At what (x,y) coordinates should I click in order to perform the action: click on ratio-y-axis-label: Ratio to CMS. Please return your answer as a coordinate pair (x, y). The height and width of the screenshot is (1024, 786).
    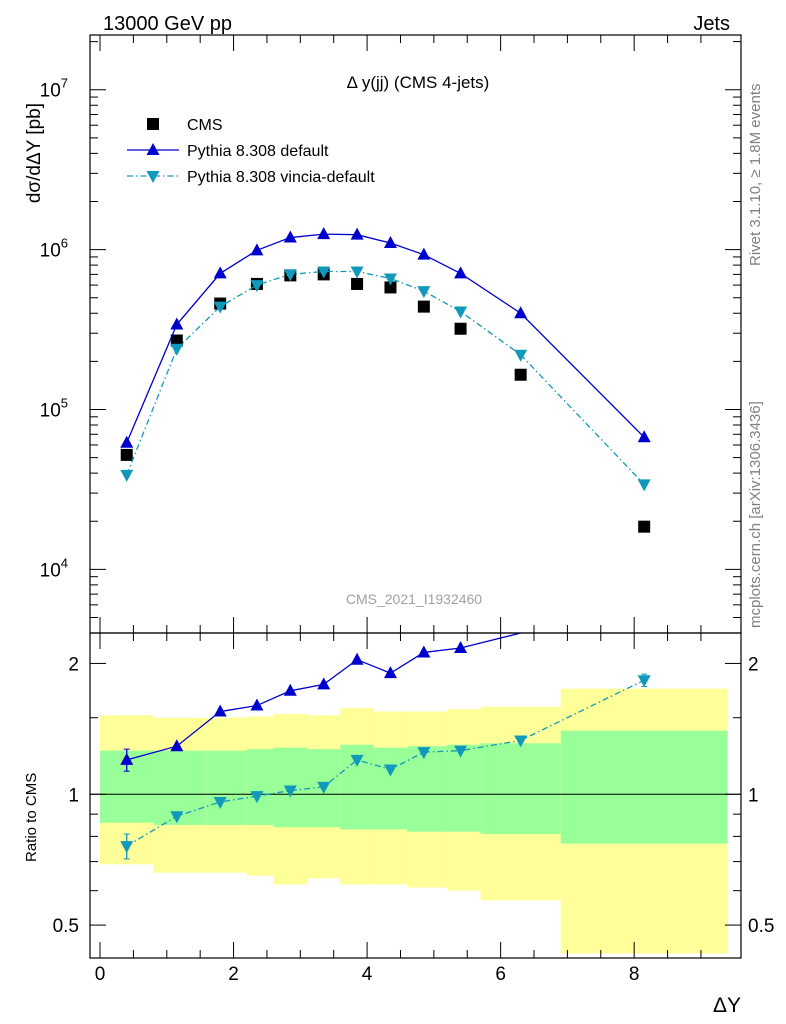
    Looking at the image, I should click on (31, 817).